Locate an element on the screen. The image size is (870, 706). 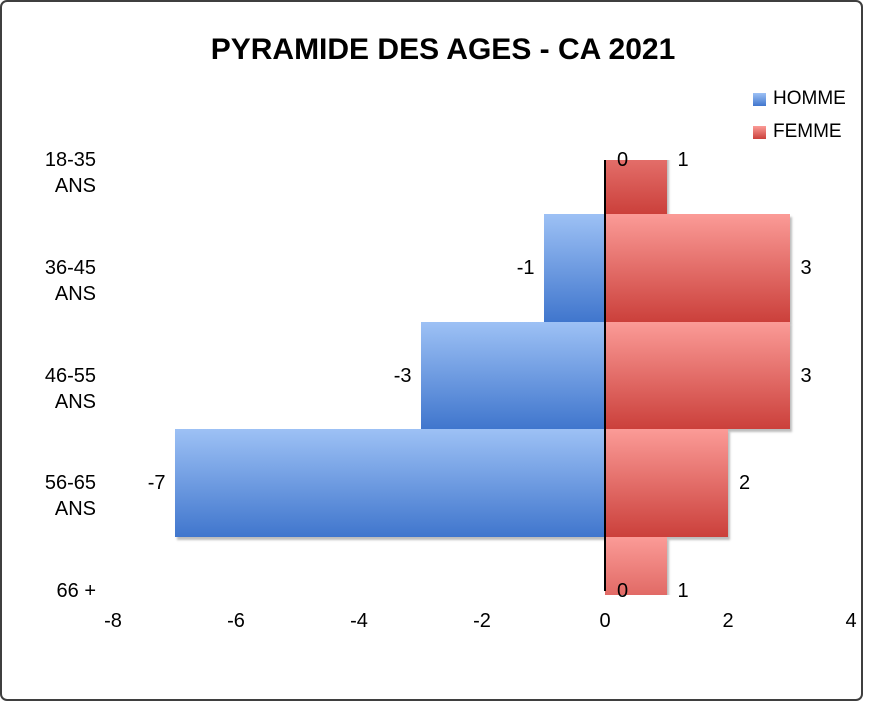
value-label-homme-4: 0 is located at coordinates (623, 591).